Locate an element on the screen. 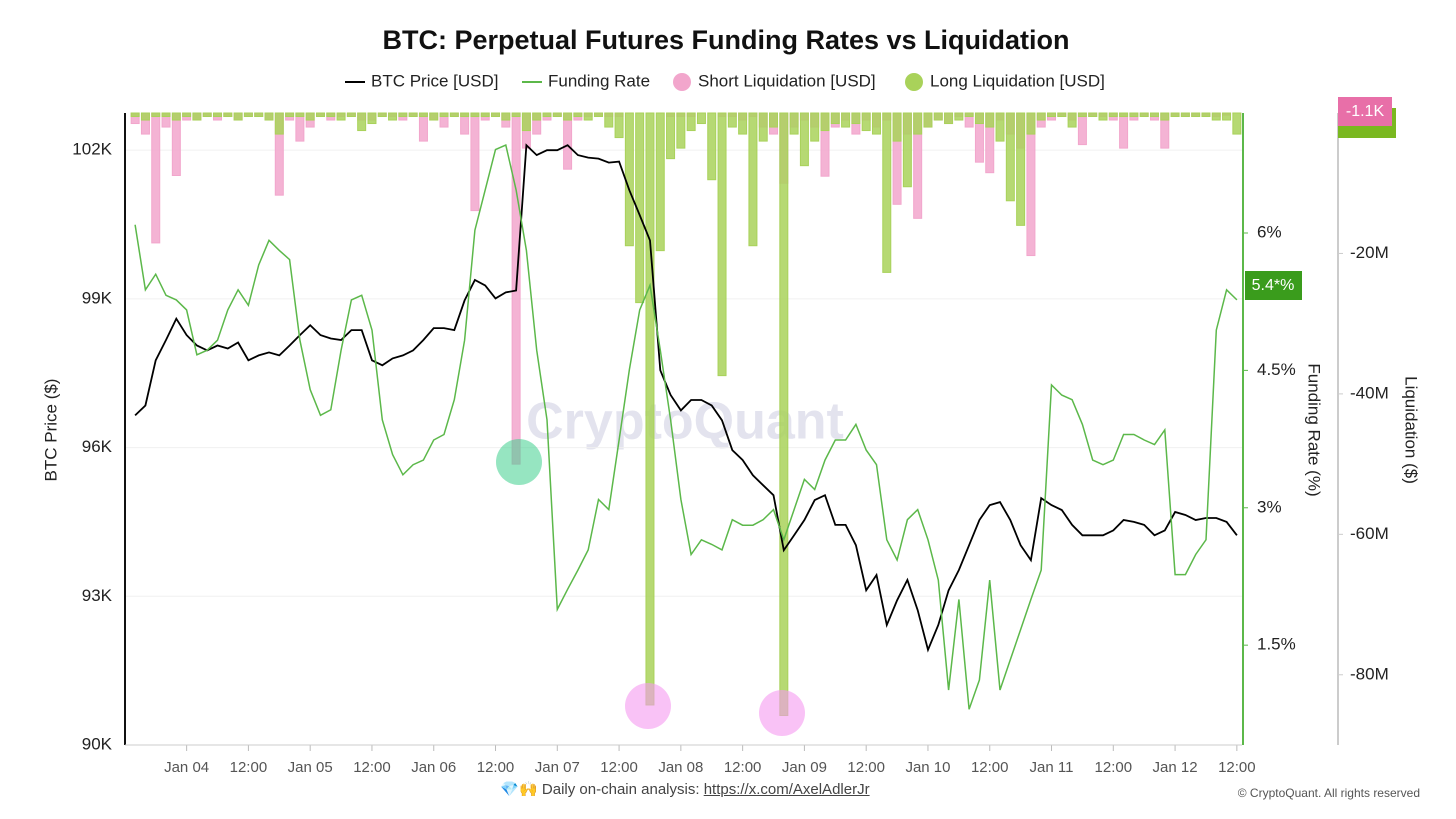 The width and height of the screenshot is (1456, 819). highlight is located at coordinates (519, 462).